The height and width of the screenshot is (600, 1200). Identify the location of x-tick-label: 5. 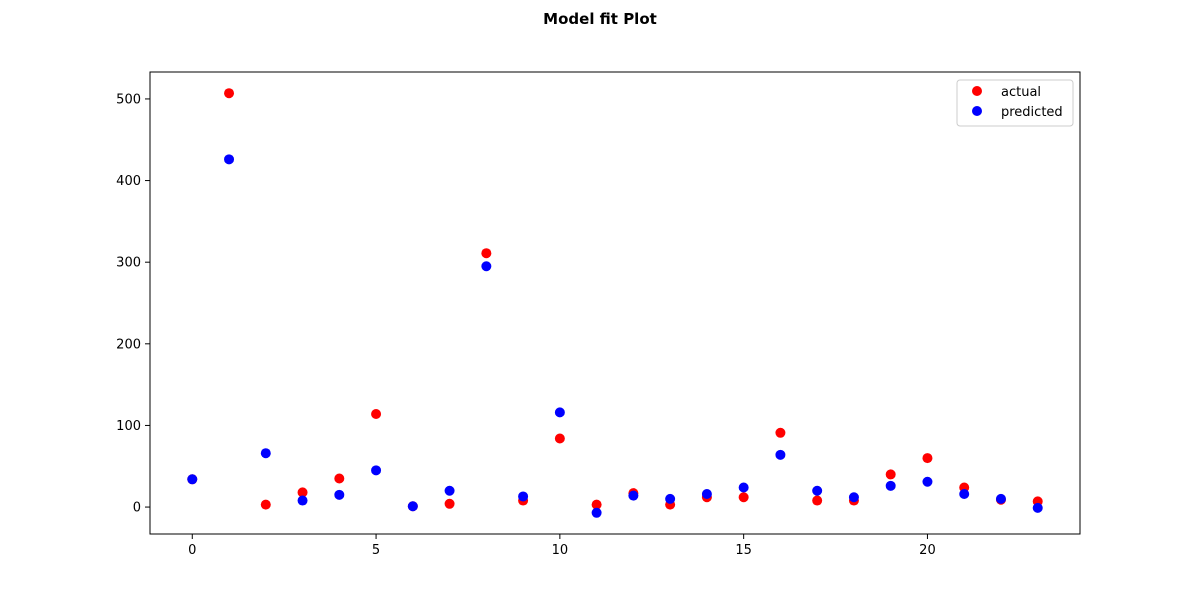
(376, 550).